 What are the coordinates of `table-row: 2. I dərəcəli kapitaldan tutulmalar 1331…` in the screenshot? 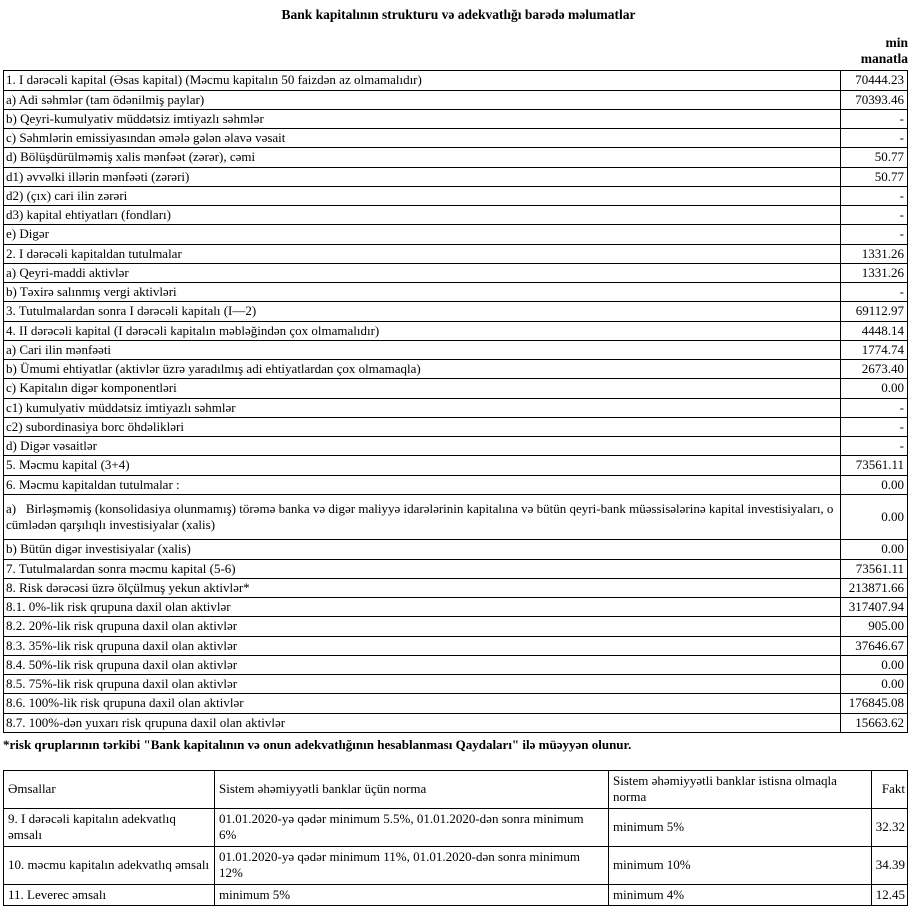 It's located at (455, 253).